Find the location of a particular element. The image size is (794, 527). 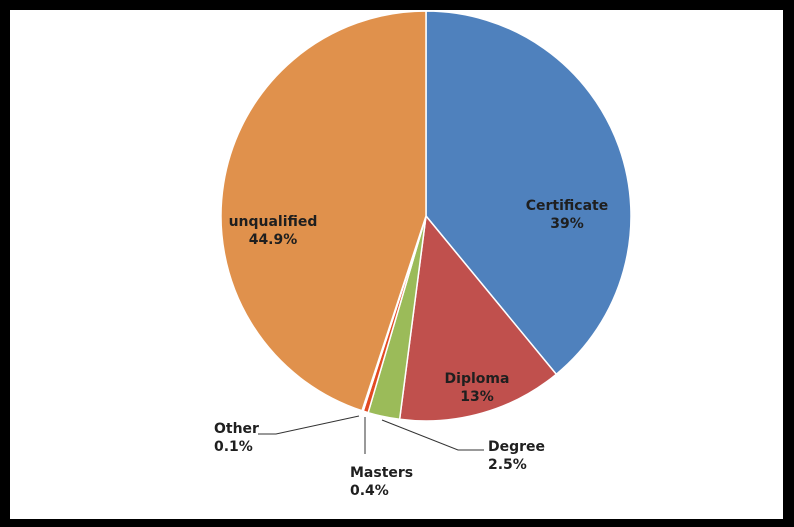

leader-line-degree is located at coordinates (432, 435).